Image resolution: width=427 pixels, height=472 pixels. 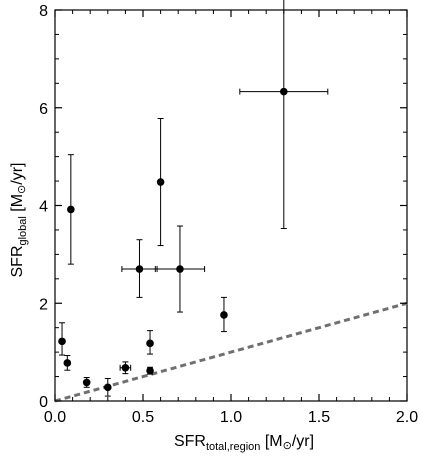 What do you see at coordinates (43, 109) in the screenshot?
I see `y-tick-label: 6` at bounding box center [43, 109].